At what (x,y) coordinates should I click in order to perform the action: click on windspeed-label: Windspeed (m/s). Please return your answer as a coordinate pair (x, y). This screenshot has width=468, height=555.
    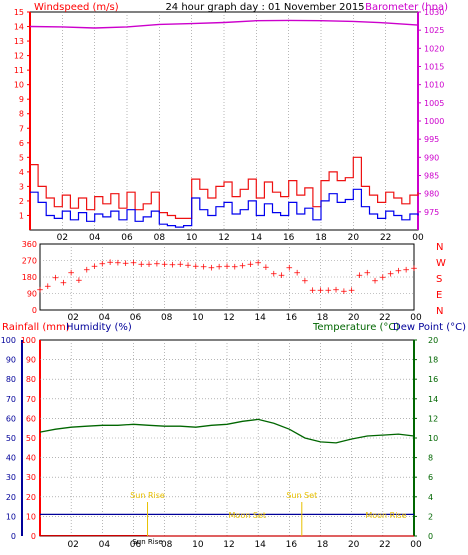
    Looking at the image, I should click on (76, 7).